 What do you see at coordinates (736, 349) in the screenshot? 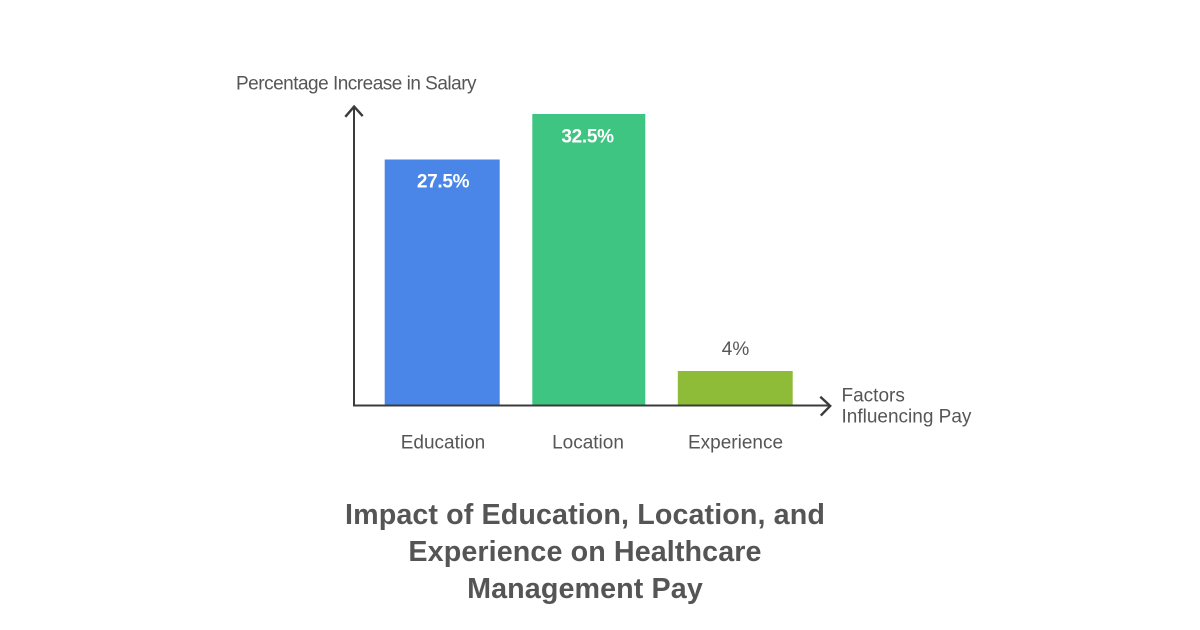
I see `svg-text: 4%` at bounding box center [736, 349].